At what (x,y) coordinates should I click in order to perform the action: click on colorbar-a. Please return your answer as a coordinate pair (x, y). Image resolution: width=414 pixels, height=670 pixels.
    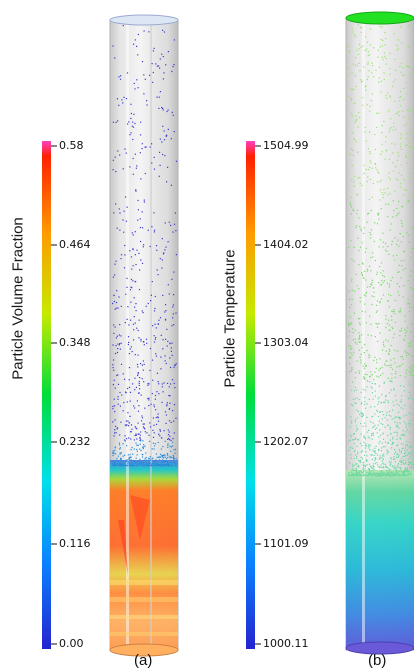
    Looking at the image, I should click on (46, 395).